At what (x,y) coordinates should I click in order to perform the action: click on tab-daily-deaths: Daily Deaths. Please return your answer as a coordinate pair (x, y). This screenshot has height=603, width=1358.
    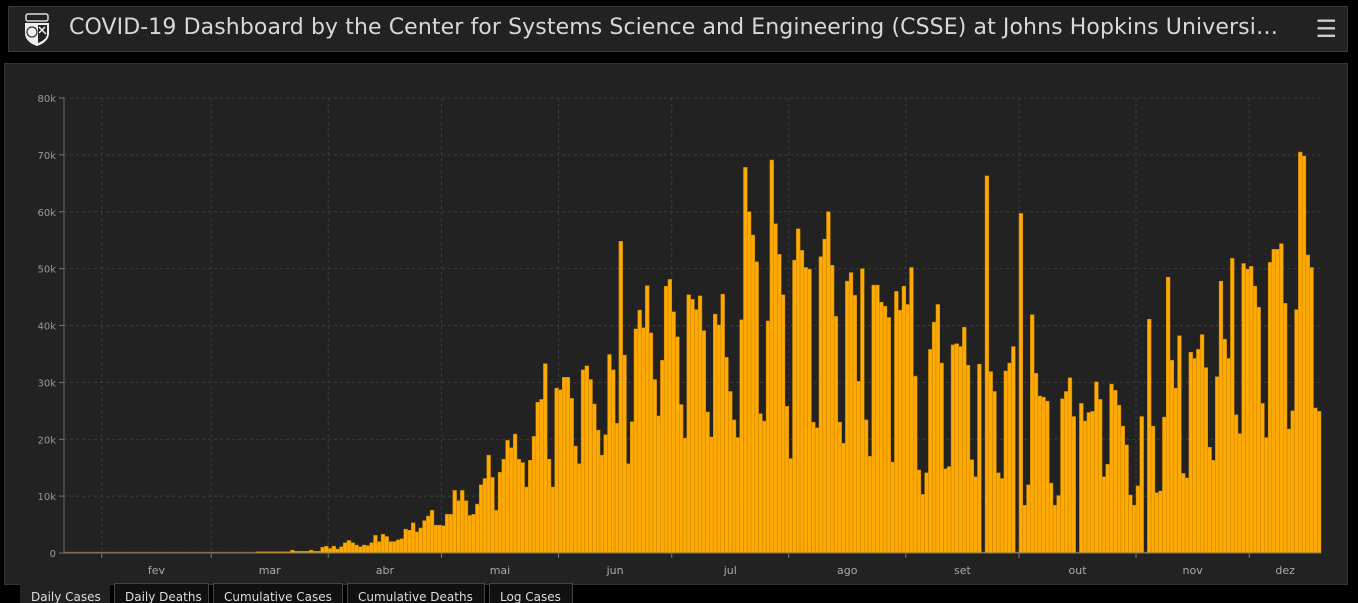
    Looking at the image, I should click on (161, 593).